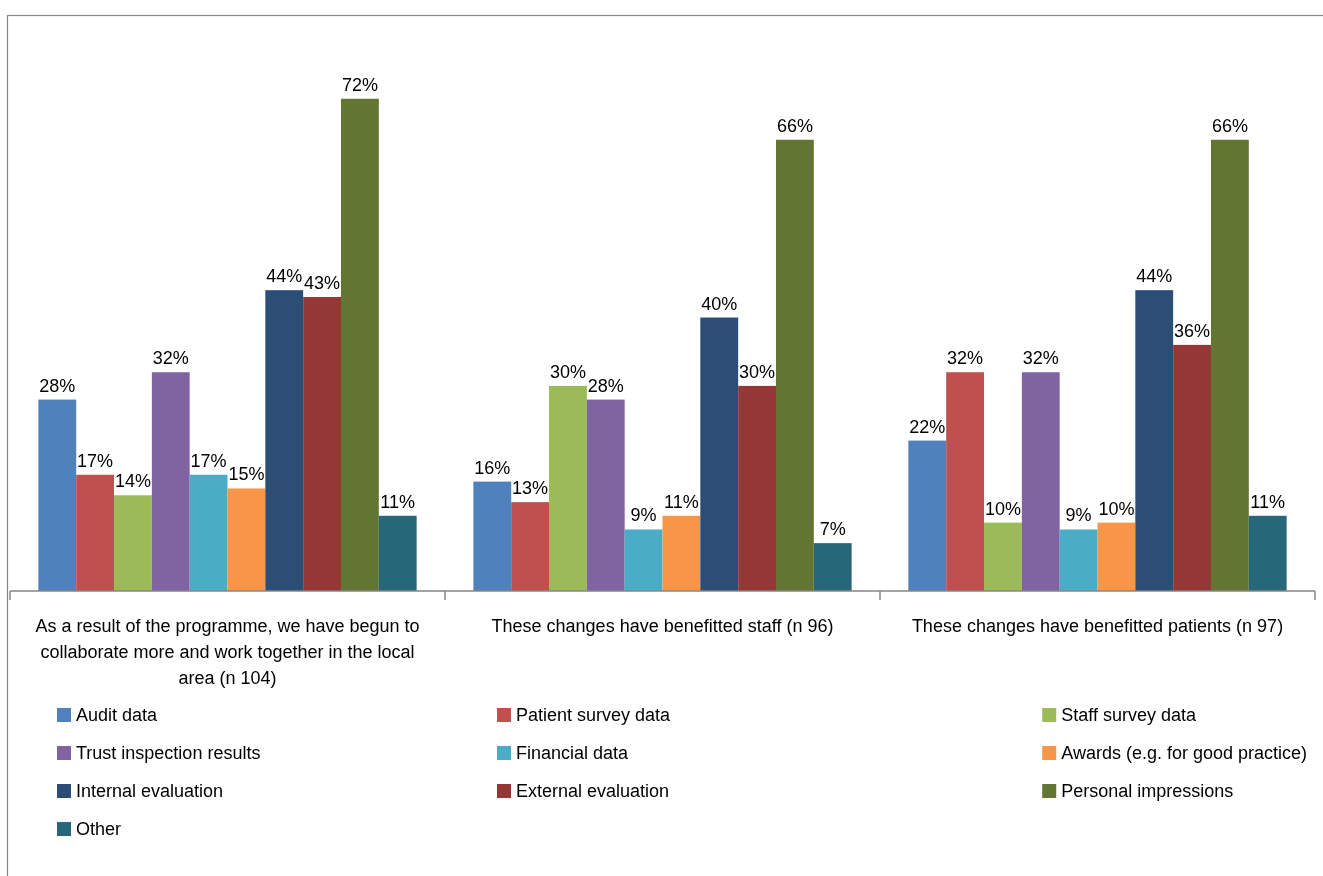  Describe the element at coordinates (719, 303) in the screenshot. I see `data-label: 40%` at that location.